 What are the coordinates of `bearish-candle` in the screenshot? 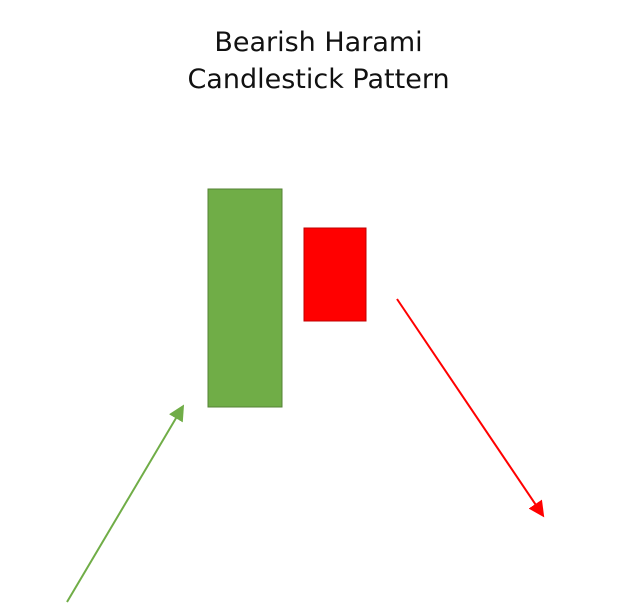 It's located at (335, 274).